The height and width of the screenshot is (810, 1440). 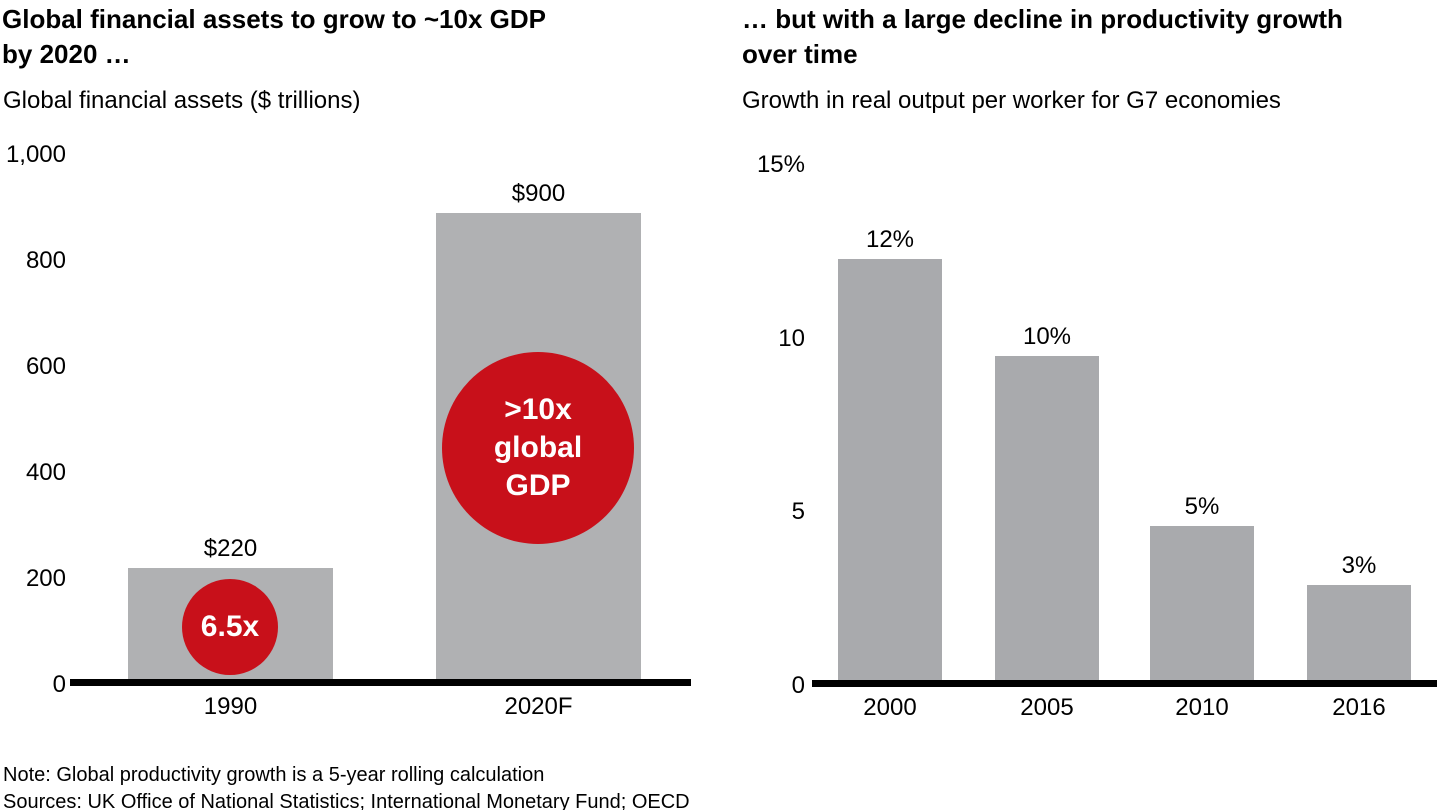 What do you see at coordinates (791, 338) in the screenshot?
I see `y-tick-label: 10` at bounding box center [791, 338].